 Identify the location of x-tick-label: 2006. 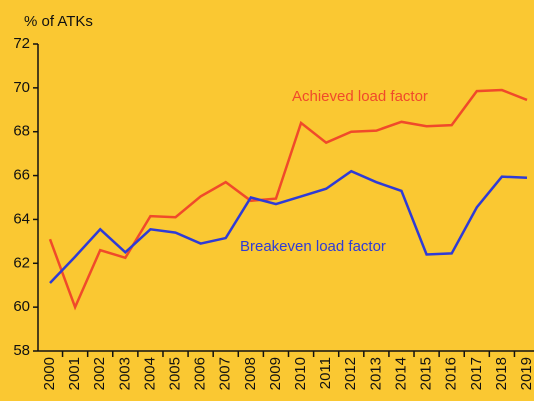
(200, 373).